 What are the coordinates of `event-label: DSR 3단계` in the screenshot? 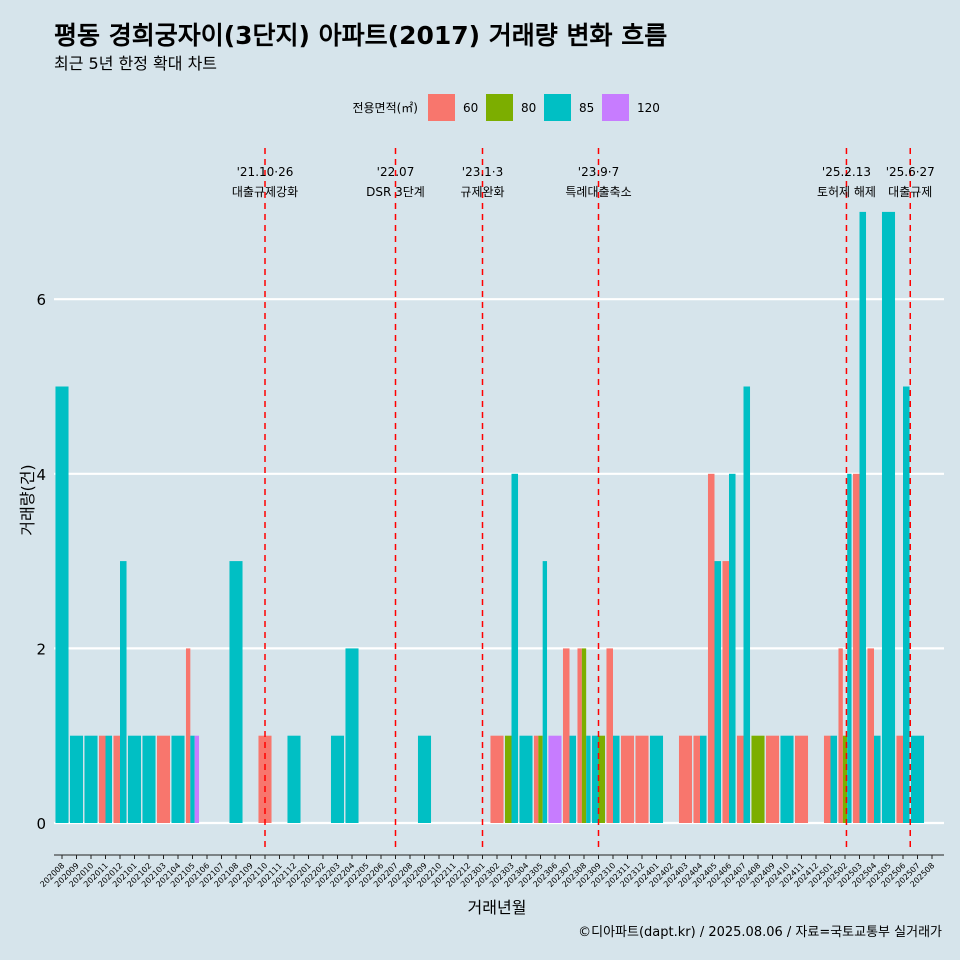 It's located at (395, 192).